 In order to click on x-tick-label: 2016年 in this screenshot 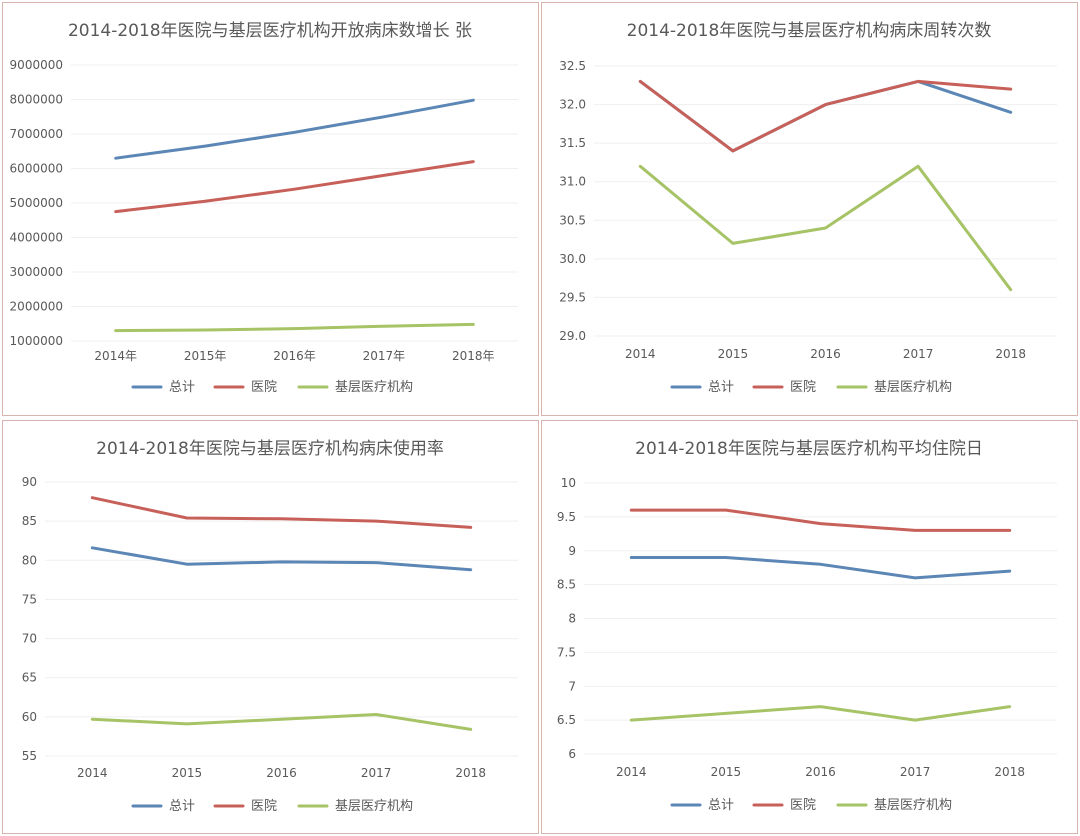, I will do `click(294, 356)`.